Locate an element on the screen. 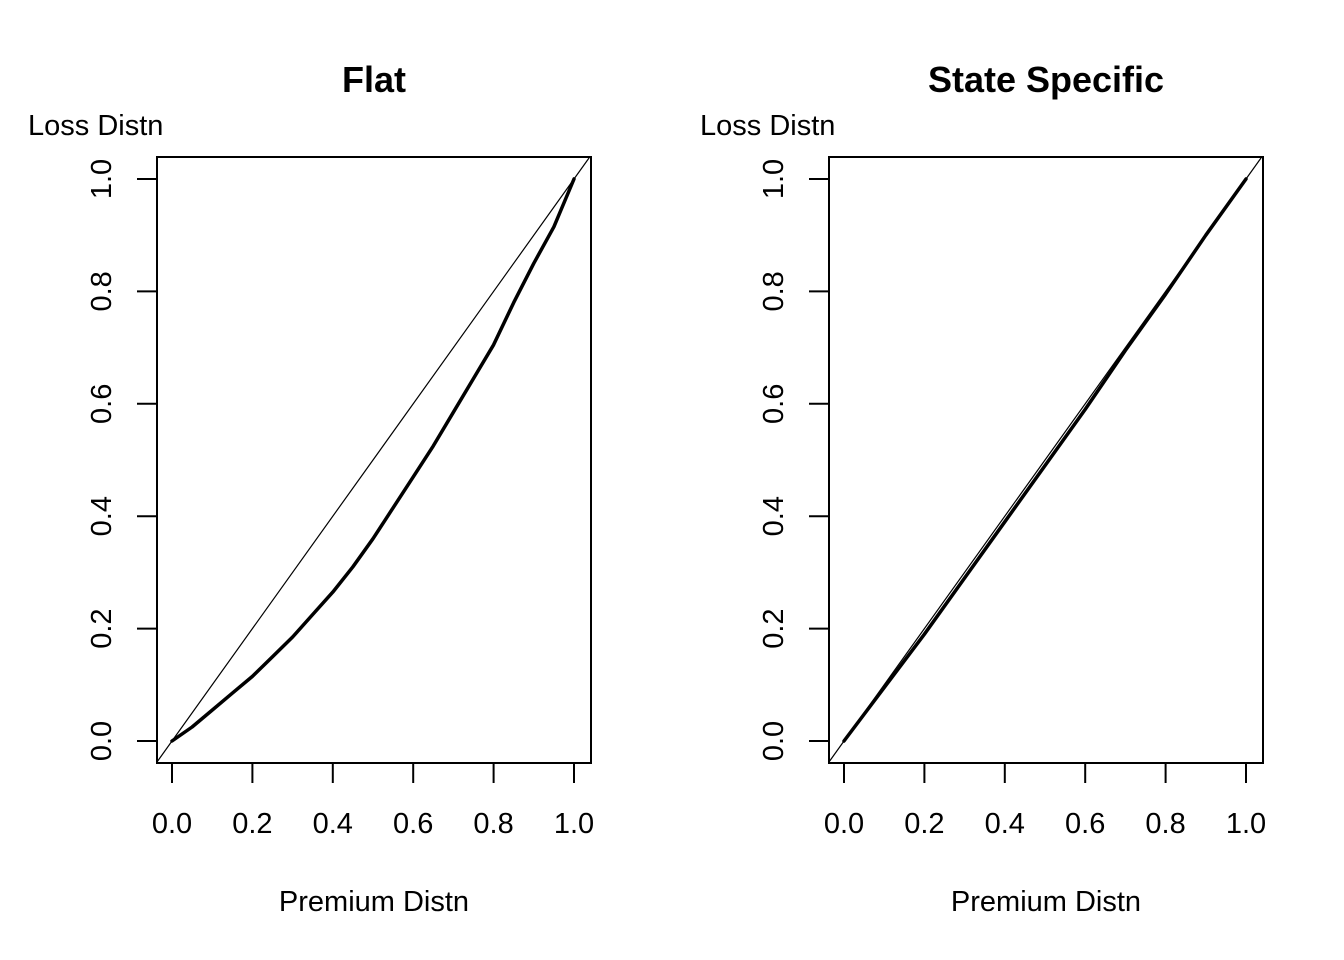 The height and width of the screenshot is (960, 1344). chart-title: Flat is located at coordinates (374, 79).